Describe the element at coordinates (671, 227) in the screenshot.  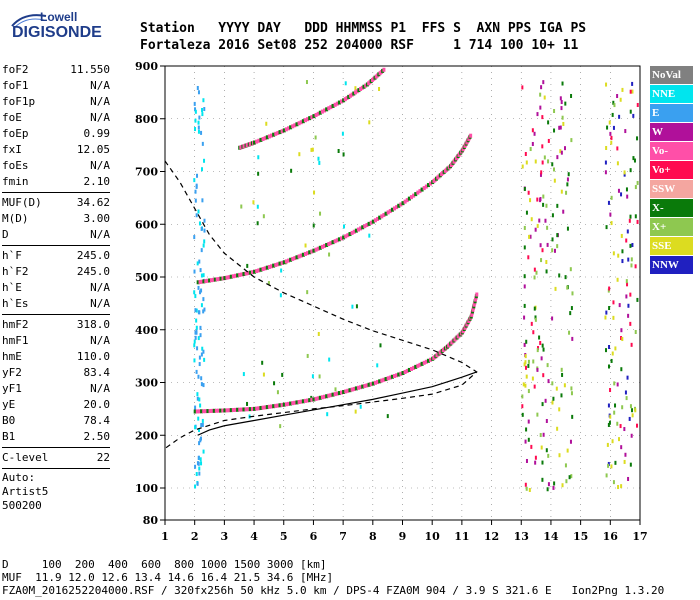
I see `legend-item: X+` at that location.